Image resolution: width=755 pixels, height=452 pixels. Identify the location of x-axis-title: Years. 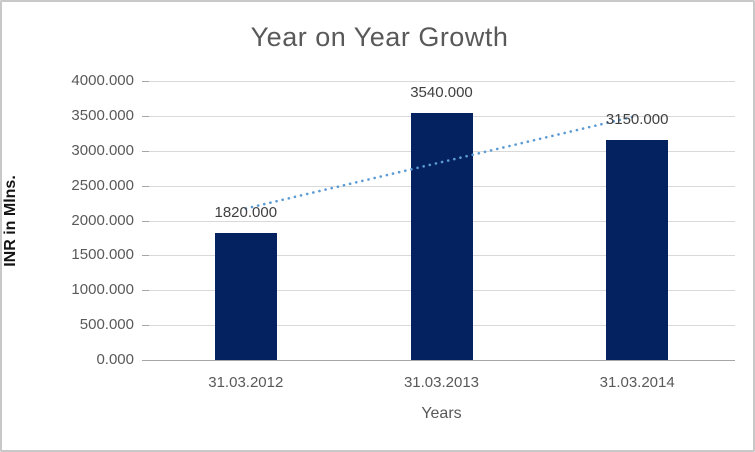
(441, 413).